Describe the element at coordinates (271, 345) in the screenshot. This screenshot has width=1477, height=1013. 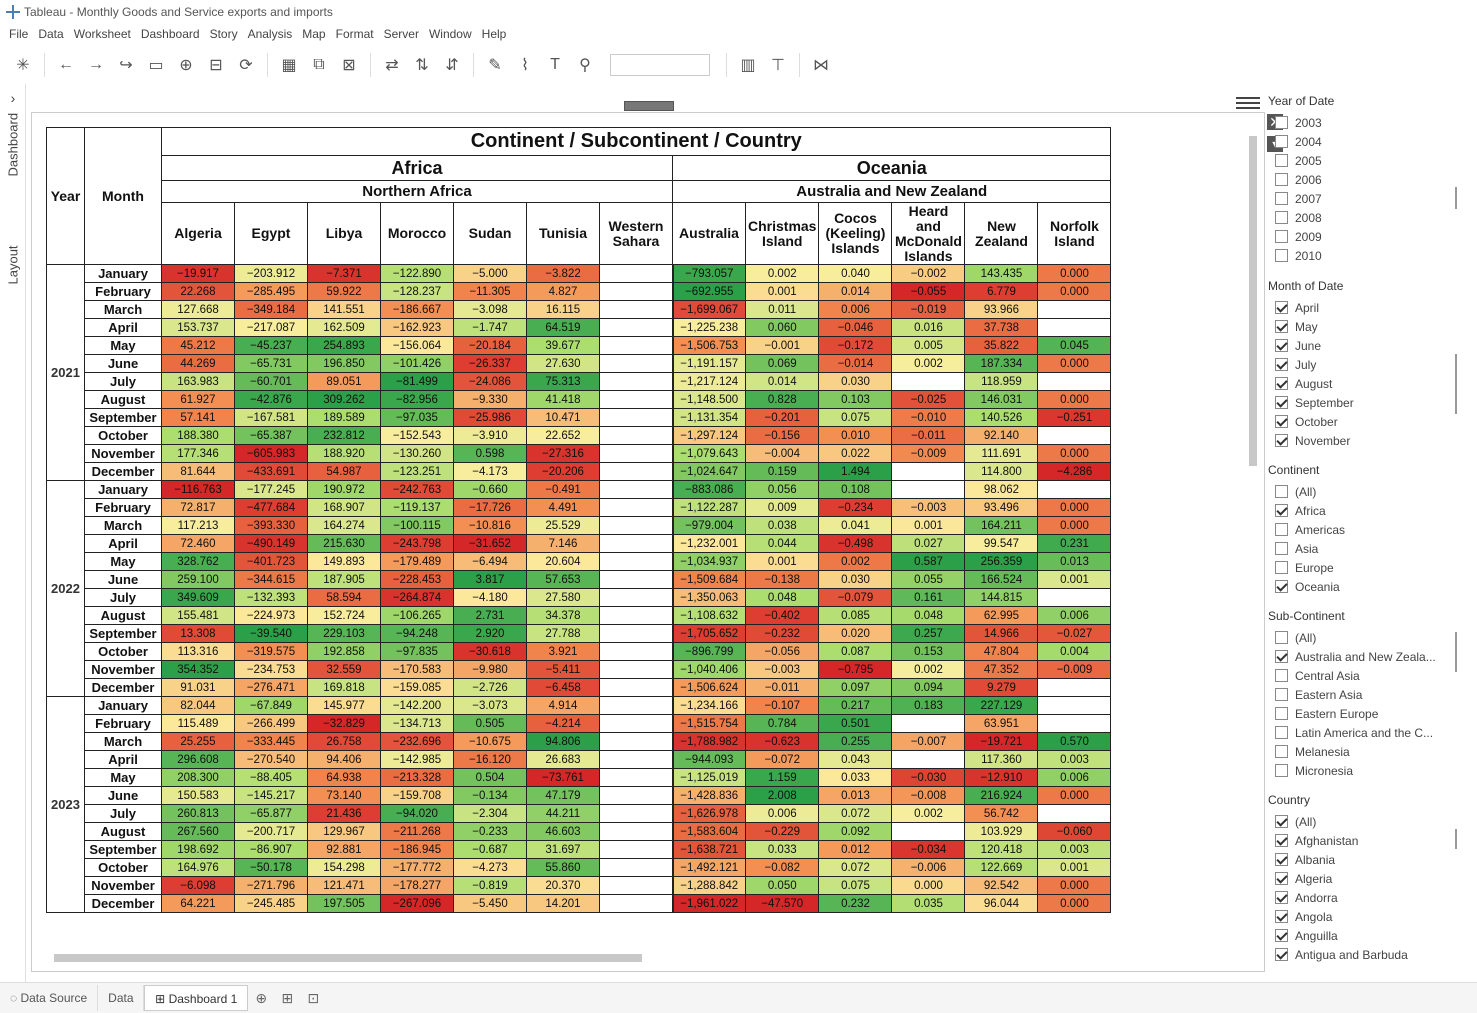
I see `value-cell: −45.237` at that location.